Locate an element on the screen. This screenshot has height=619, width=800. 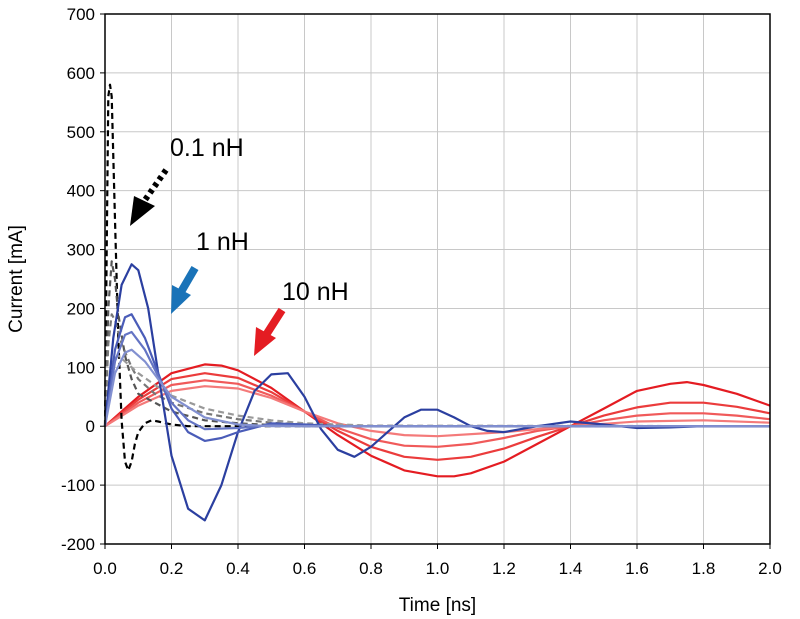
annotation-1nh: 1 nH is located at coordinates (222, 242).